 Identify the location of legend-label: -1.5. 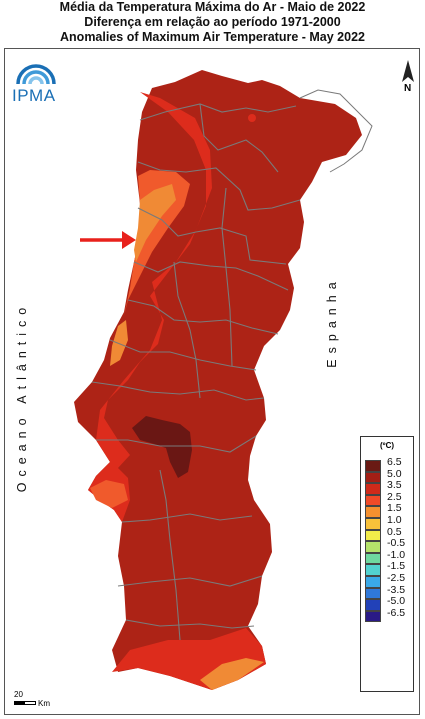
(396, 566).